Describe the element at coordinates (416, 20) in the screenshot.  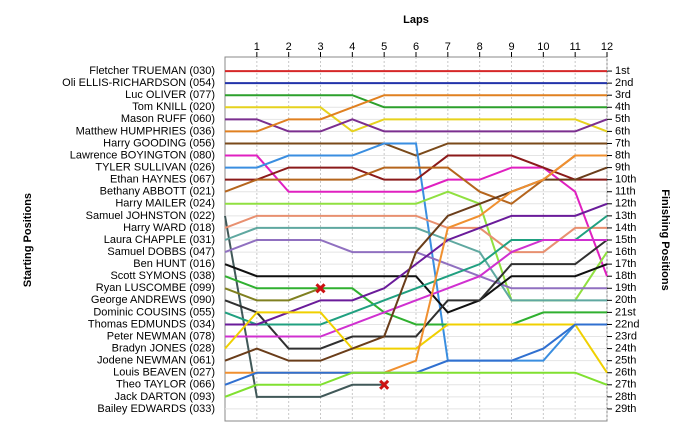
I see `chart-title: Laps` at that location.